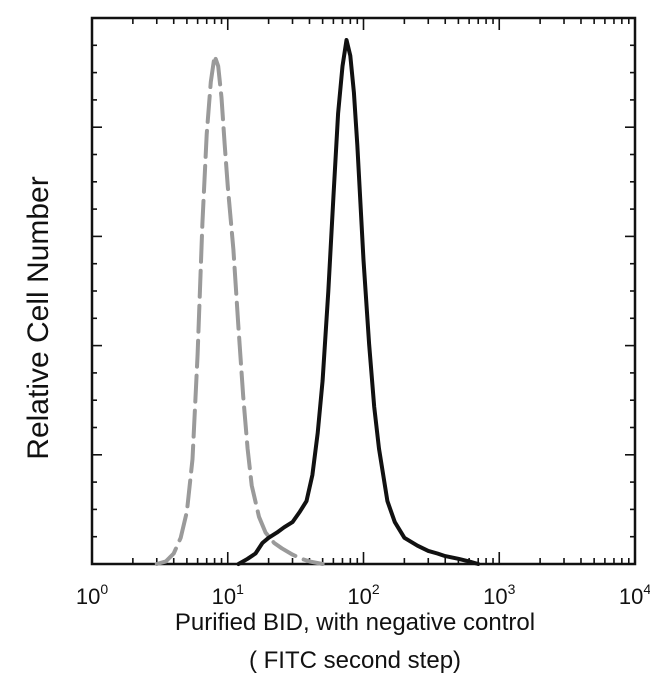 Image resolution: width=650 pixels, height=685 pixels. I want to click on x-tick-label: 10⁴, so click(634, 595).